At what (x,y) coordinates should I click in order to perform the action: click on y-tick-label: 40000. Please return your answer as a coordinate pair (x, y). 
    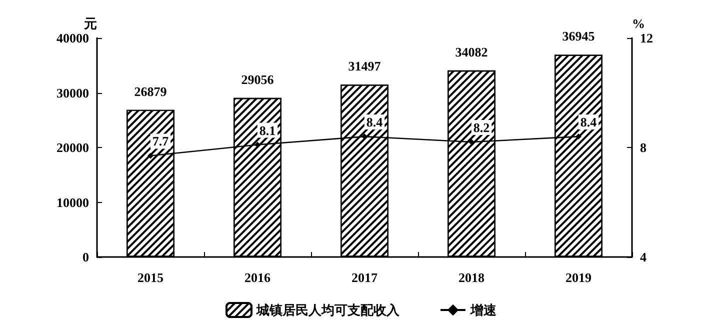
    Looking at the image, I should click on (72, 38).